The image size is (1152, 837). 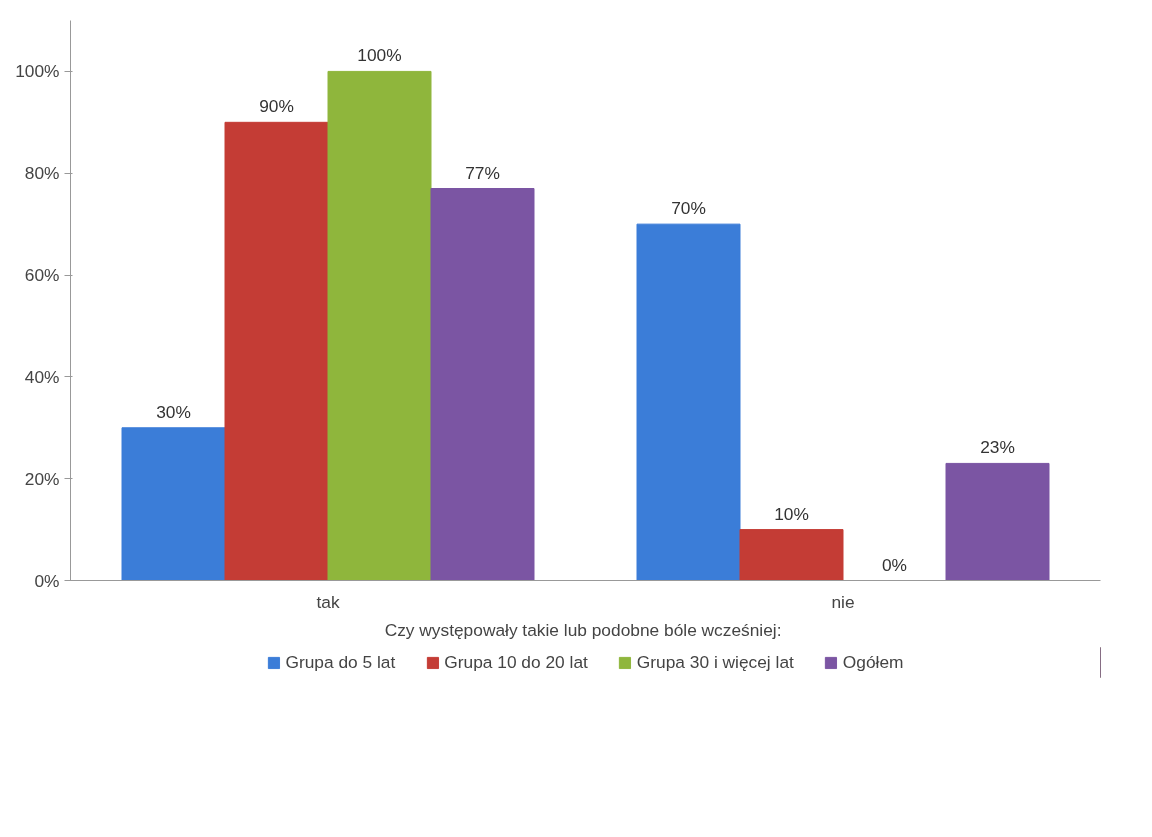 What do you see at coordinates (42, 173) in the screenshot?
I see `y-tick-label: 80%` at bounding box center [42, 173].